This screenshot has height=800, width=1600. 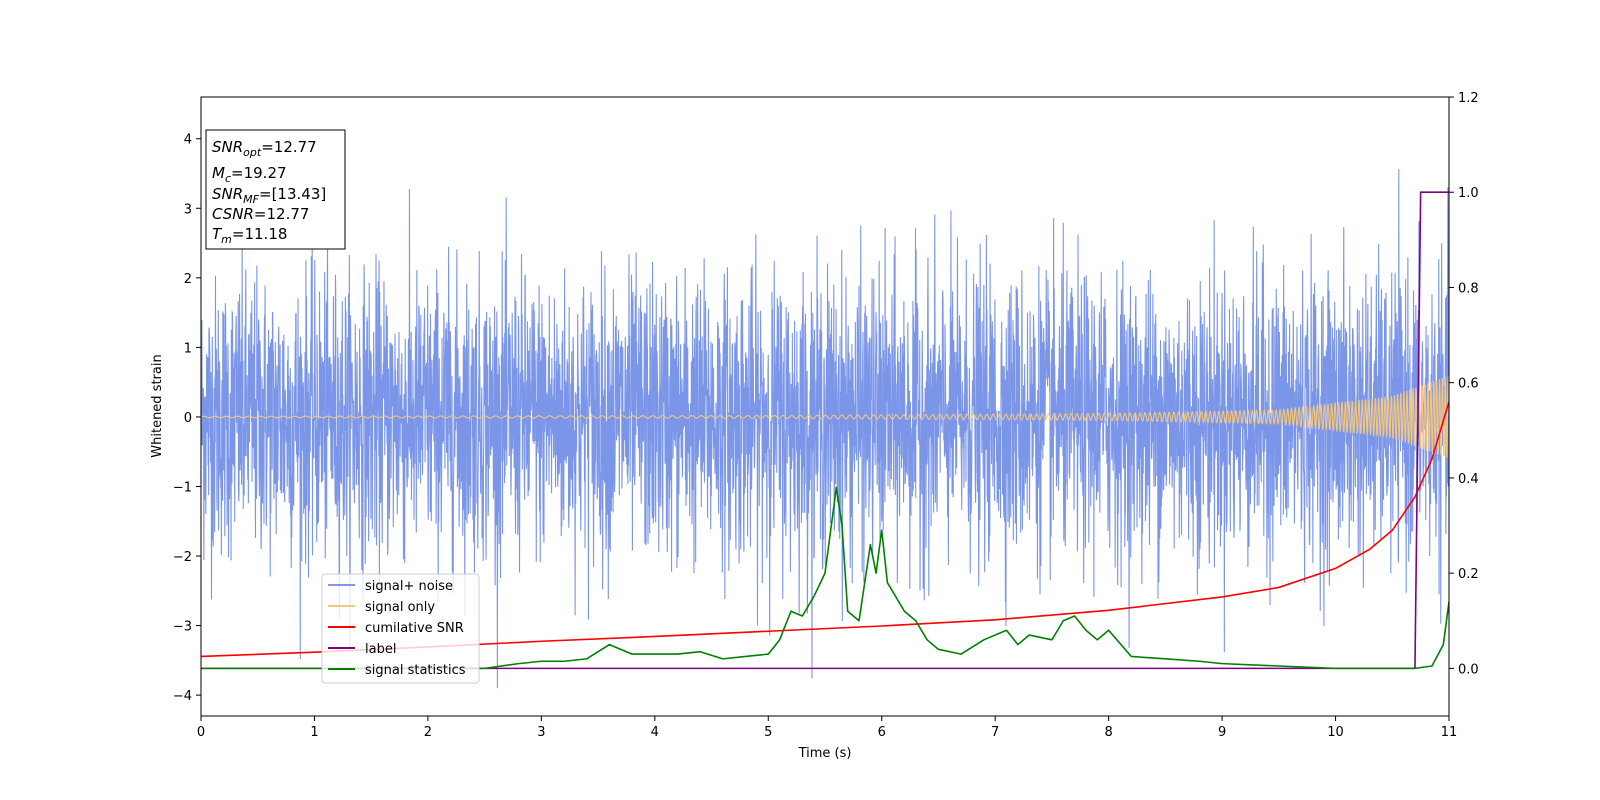 What do you see at coordinates (260, 234) in the screenshot?
I see `annotation-value: =11.18` at bounding box center [260, 234].